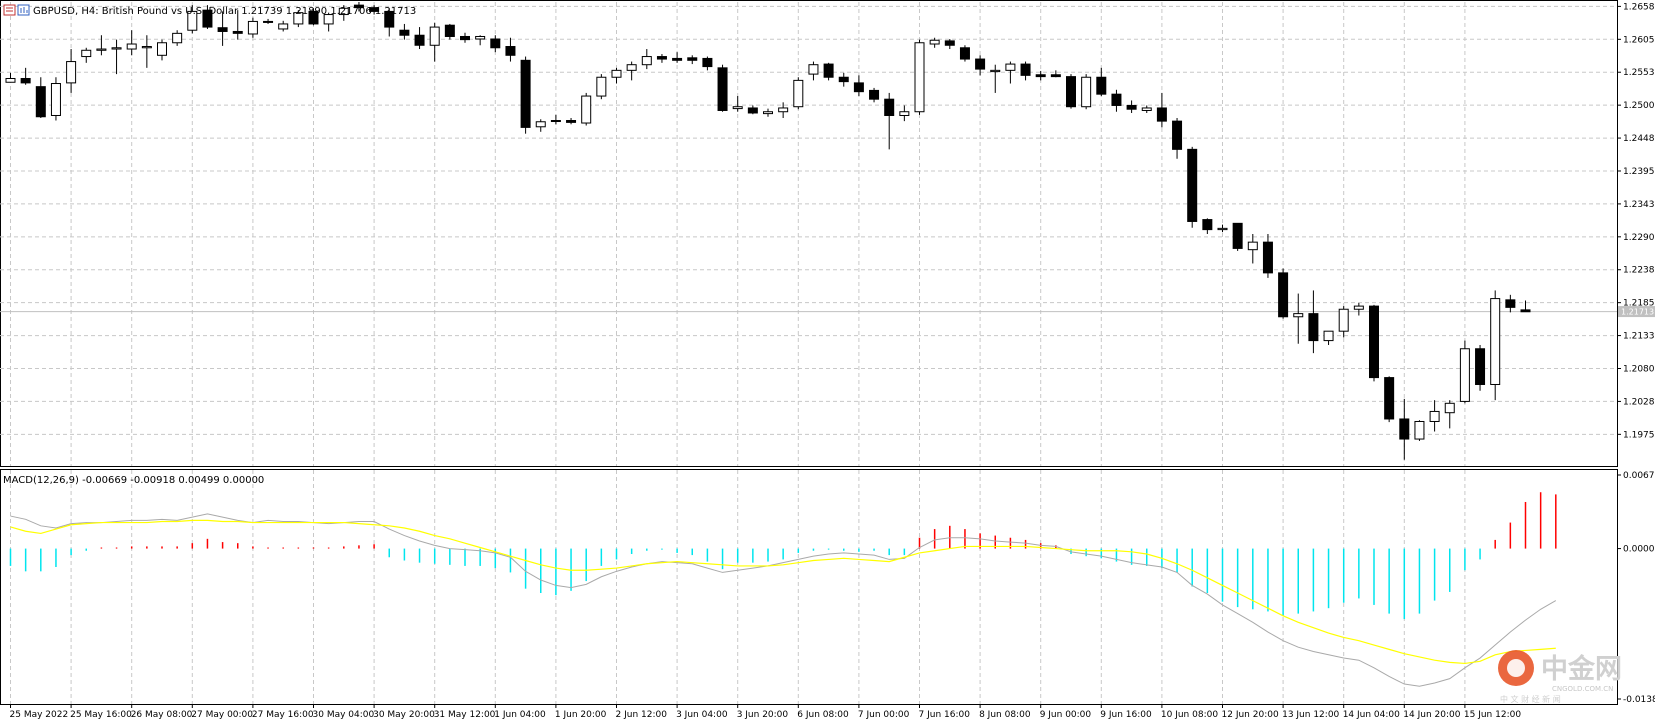  What do you see at coordinates (1639, 402) in the screenshot?
I see `price-tick-label: 1.20280` at bounding box center [1639, 402].